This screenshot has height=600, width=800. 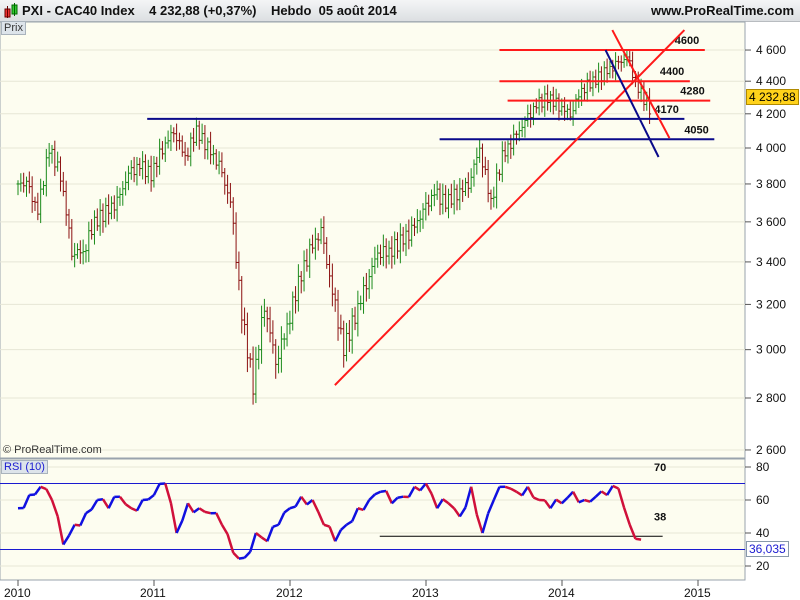 What do you see at coordinates (771, 50) in the screenshot?
I see `y-tick-label: 4 600` at bounding box center [771, 50].